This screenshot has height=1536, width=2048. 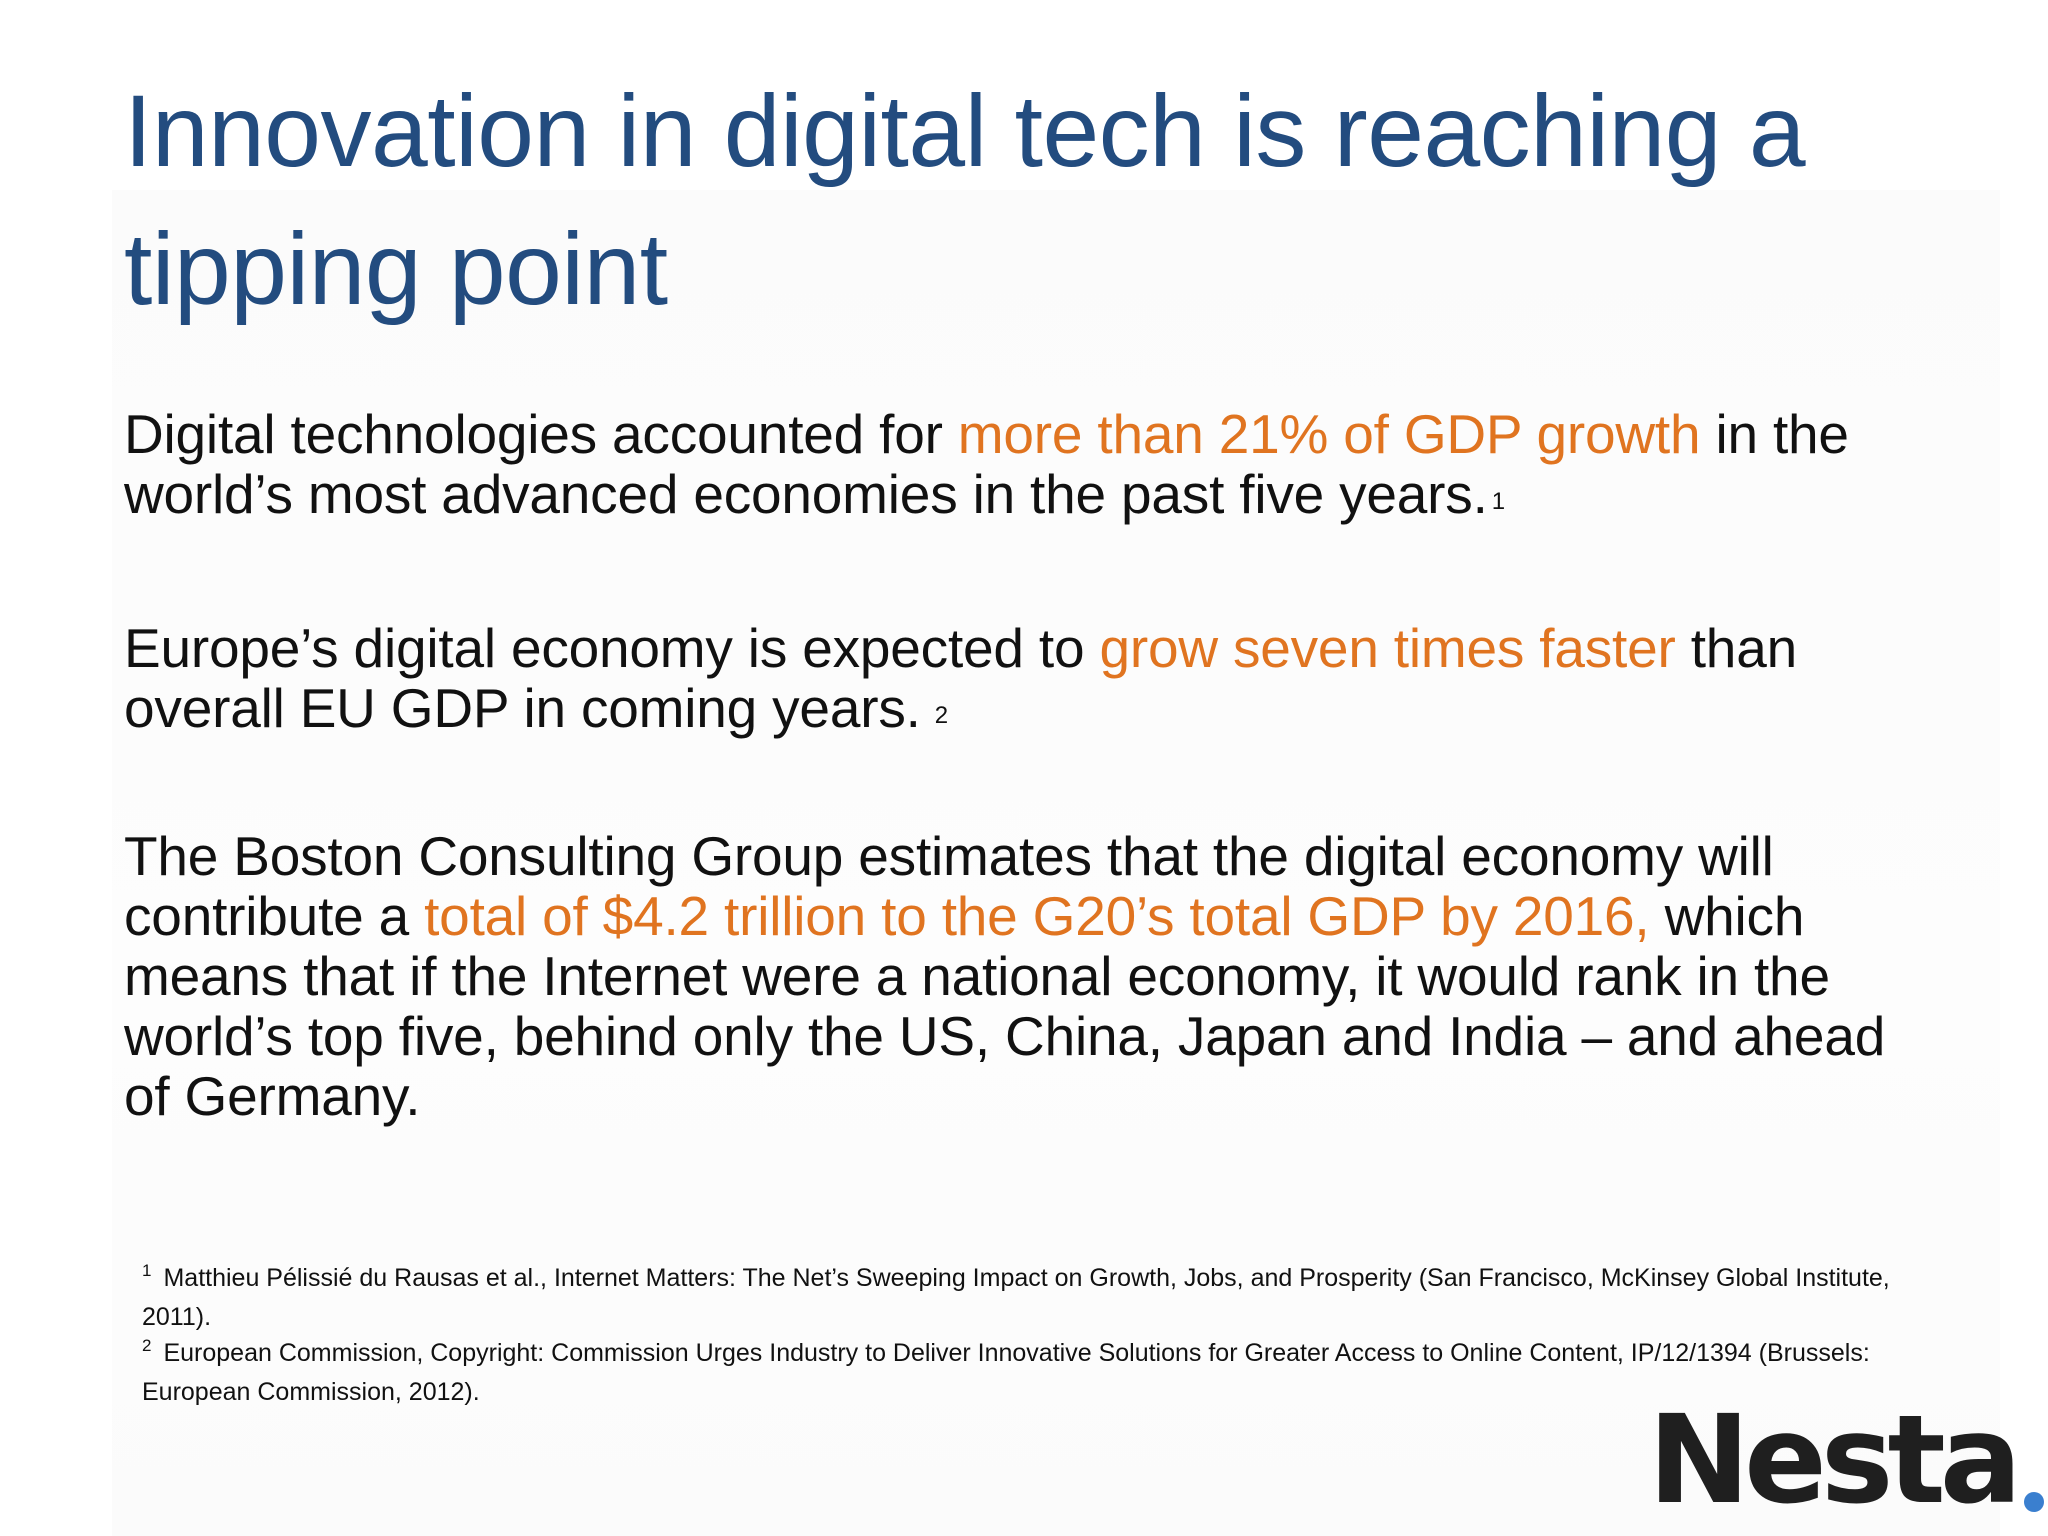 I want to click on footnote-number: 1, so click(x=147, y=1270).